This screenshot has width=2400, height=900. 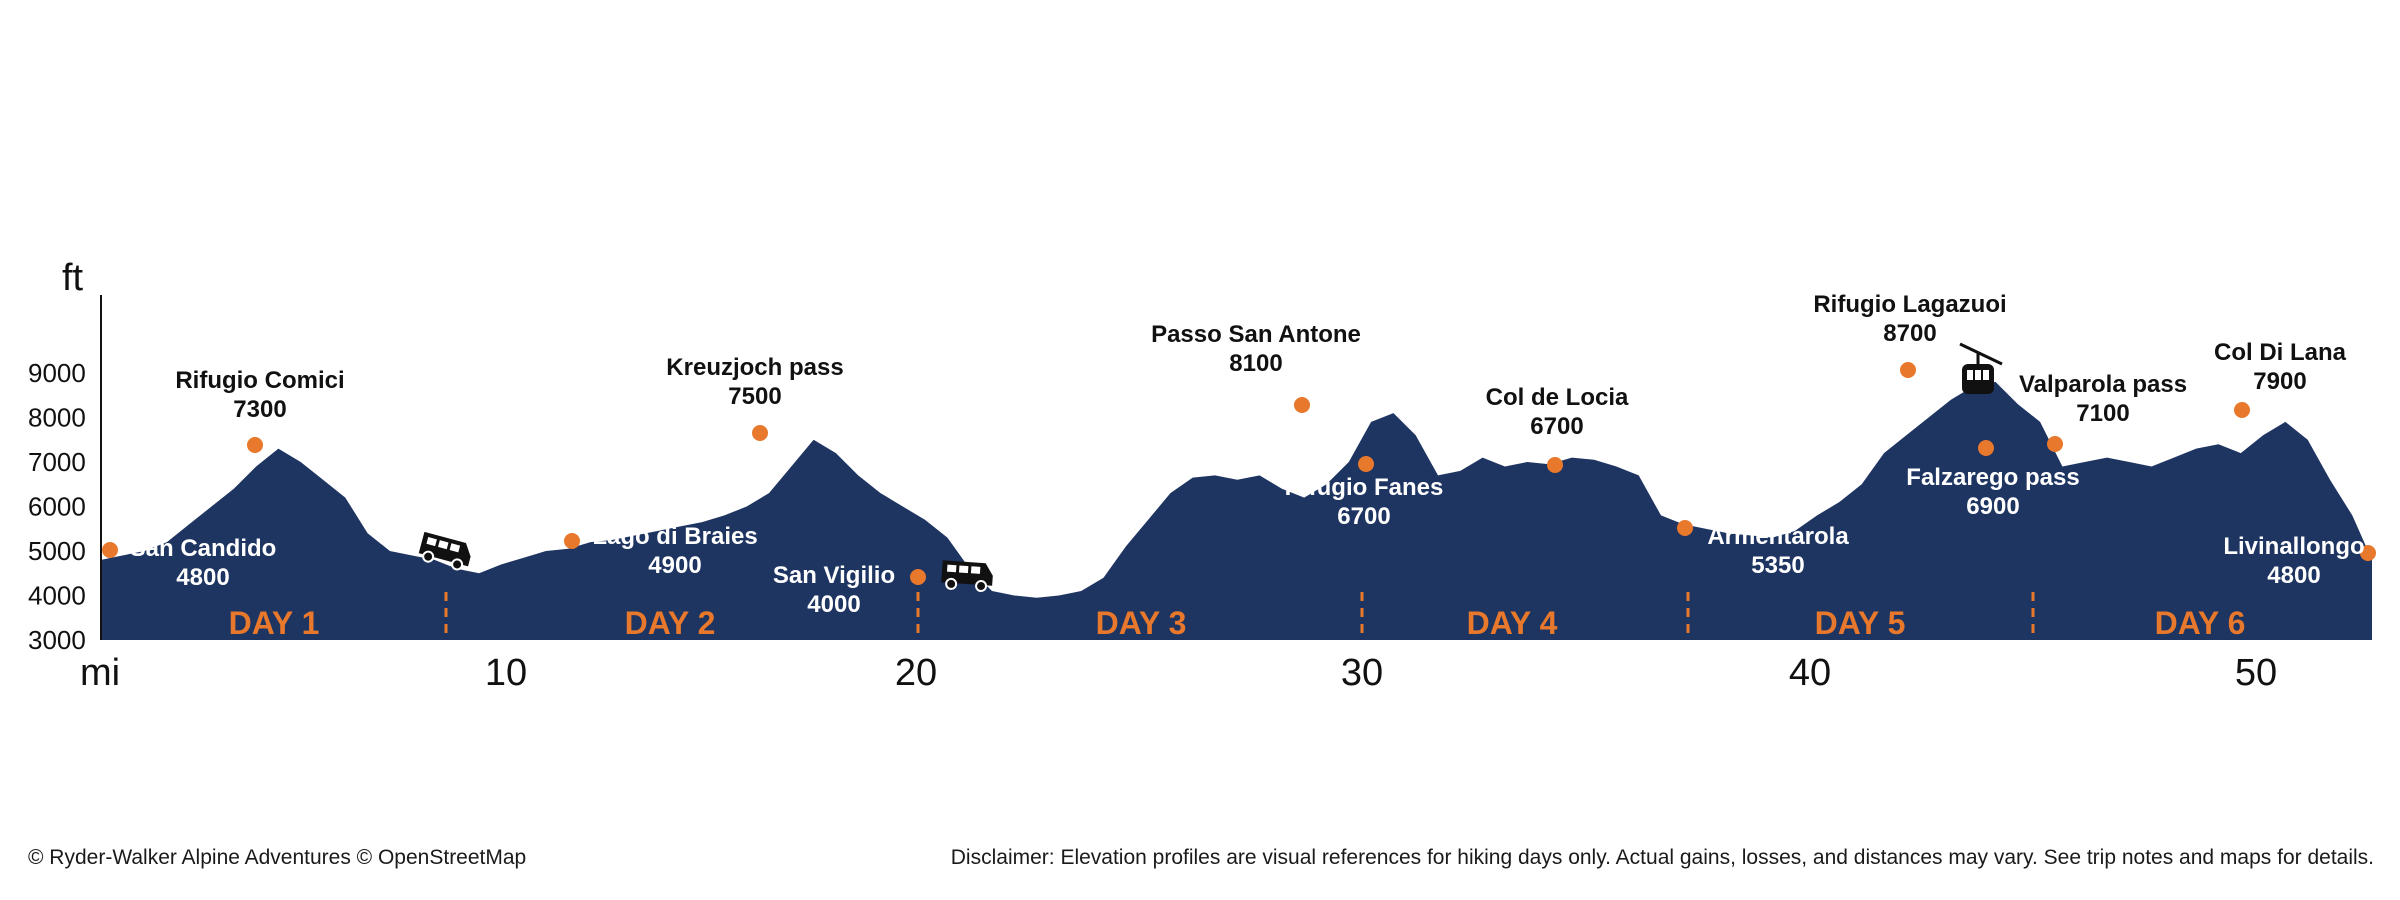 I want to click on waypoint-name: Col de Locia, so click(x=1557, y=397).